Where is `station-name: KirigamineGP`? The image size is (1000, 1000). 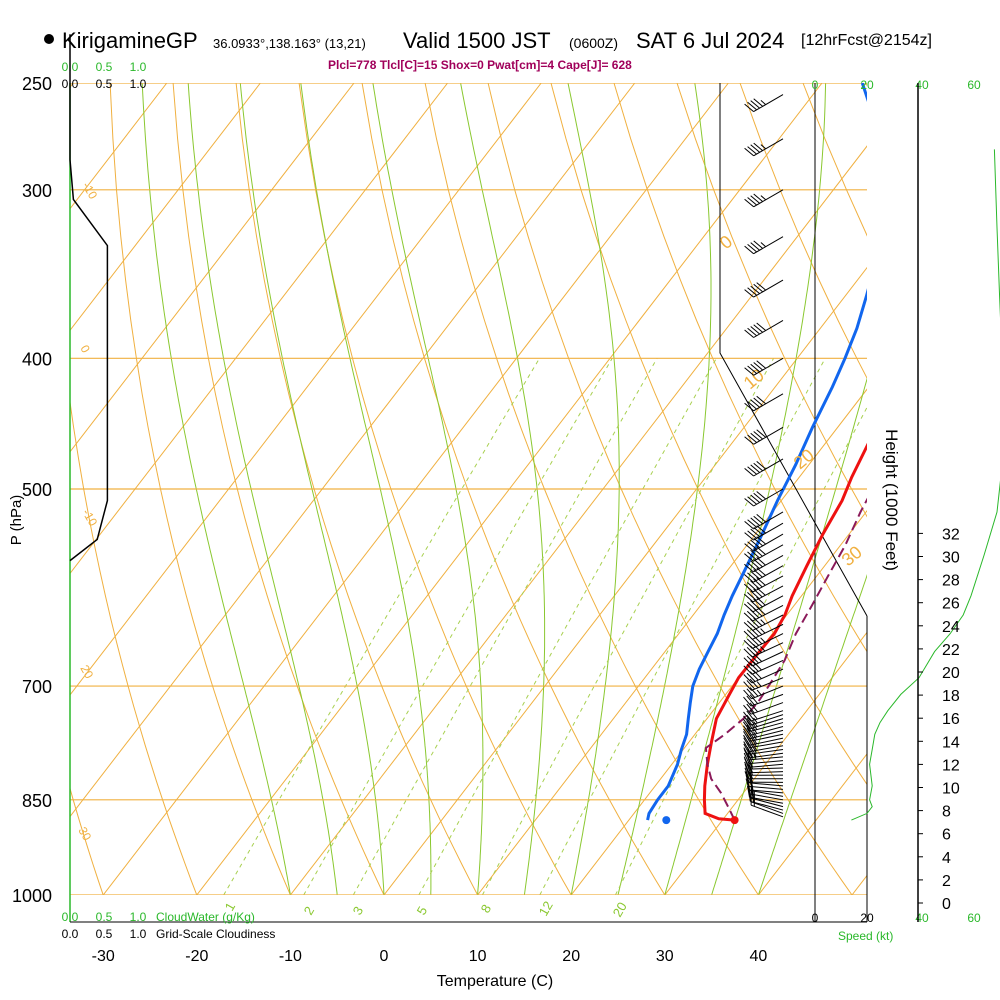 station-name: KirigamineGP is located at coordinates (130, 40).